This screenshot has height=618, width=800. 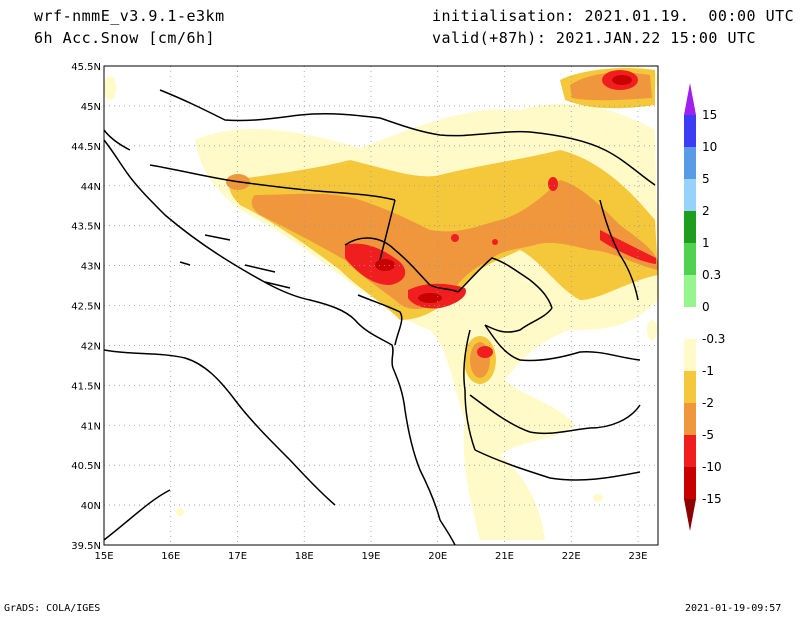 I want to click on lat-tick-label: 43.5N, so click(x=86, y=227).